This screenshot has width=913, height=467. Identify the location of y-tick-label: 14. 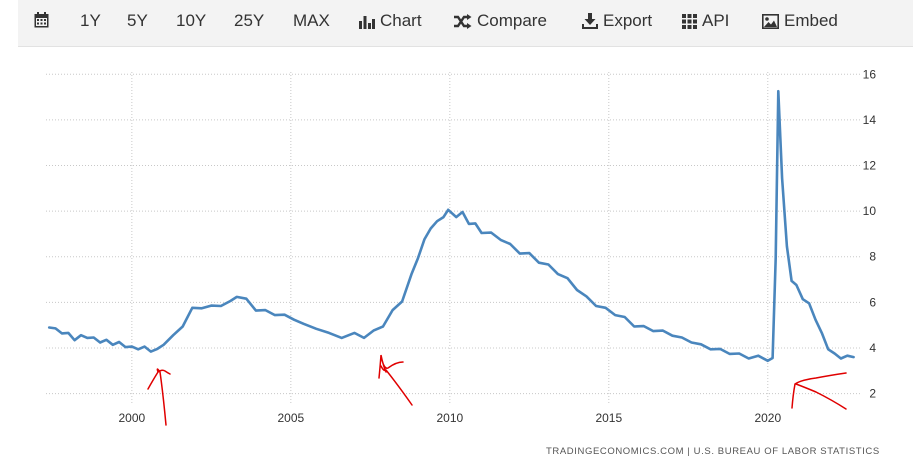
(870, 120).